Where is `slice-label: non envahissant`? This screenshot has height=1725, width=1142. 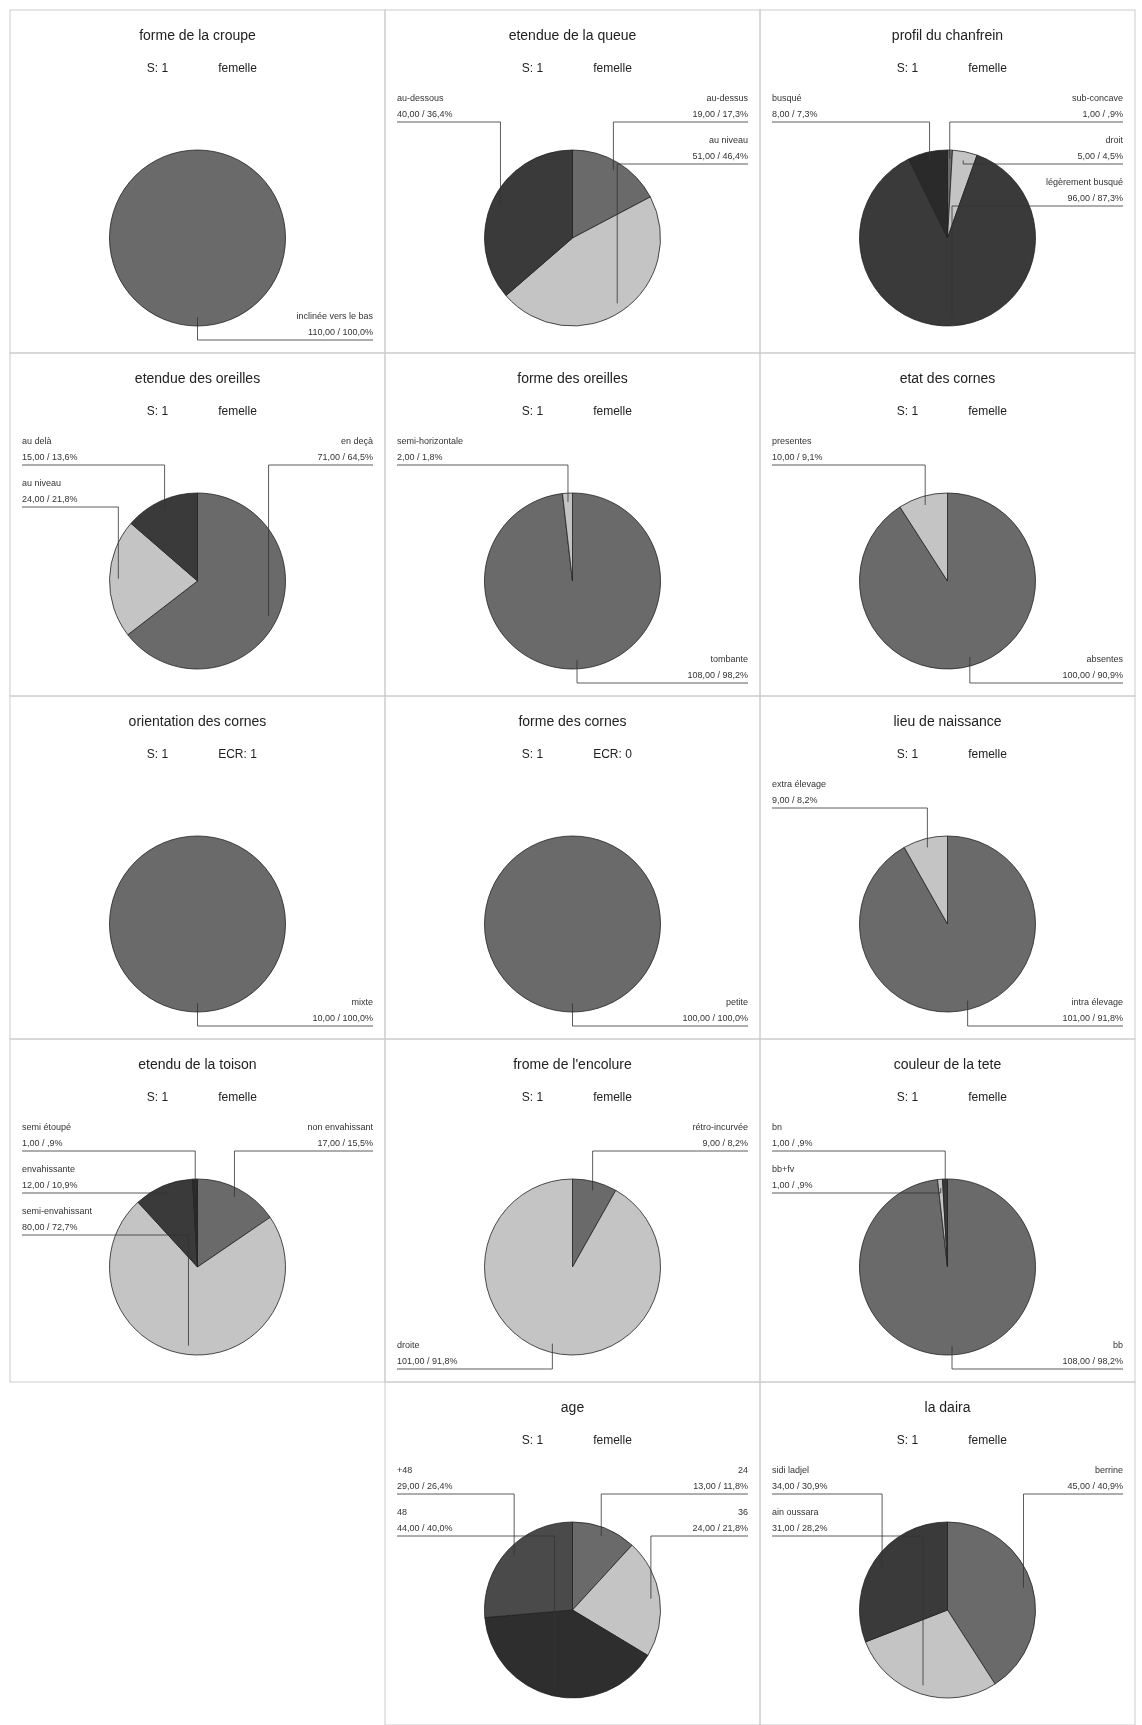 slice-label: non envahissant is located at coordinates (340, 1127).